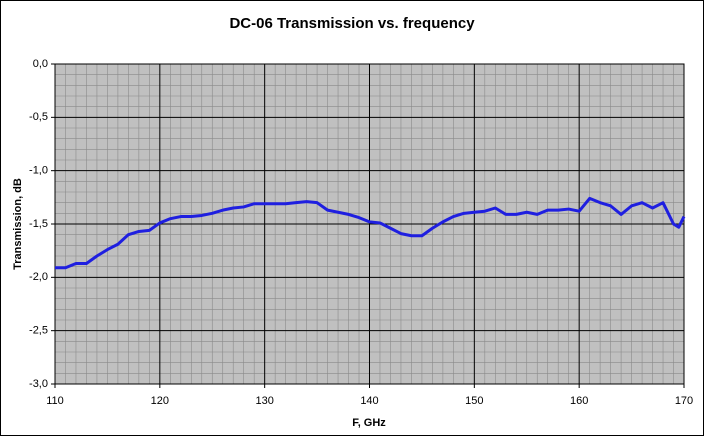  I want to click on x-axis-label: F, GHz, so click(369, 423).